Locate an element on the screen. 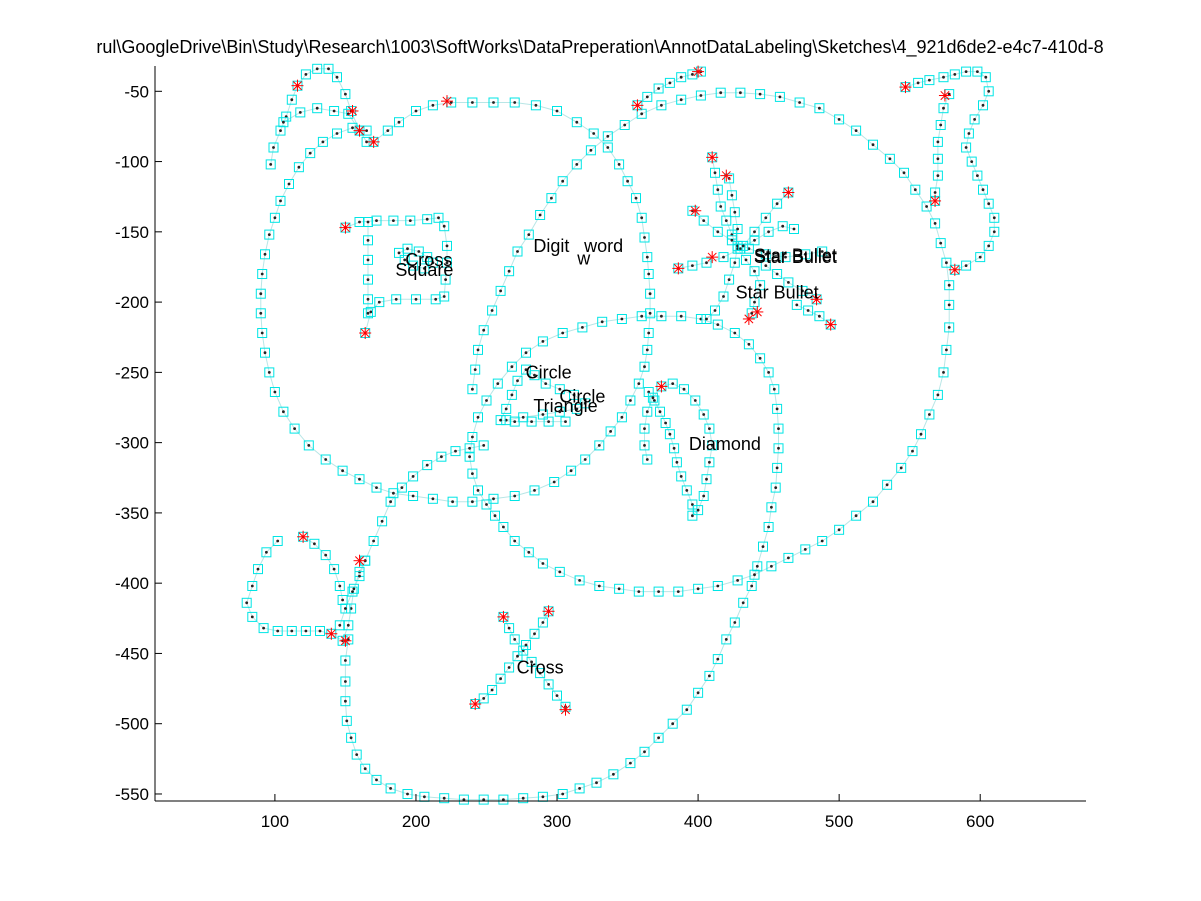 The height and width of the screenshot is (901, 1201). annotation-label: Circle is located at coordinates (582, 396).